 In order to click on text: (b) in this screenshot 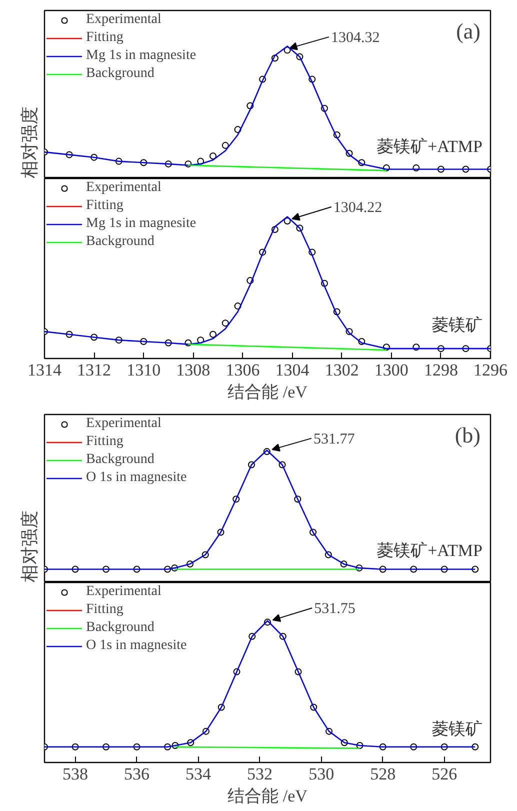, I will do `click(467, 435)`.